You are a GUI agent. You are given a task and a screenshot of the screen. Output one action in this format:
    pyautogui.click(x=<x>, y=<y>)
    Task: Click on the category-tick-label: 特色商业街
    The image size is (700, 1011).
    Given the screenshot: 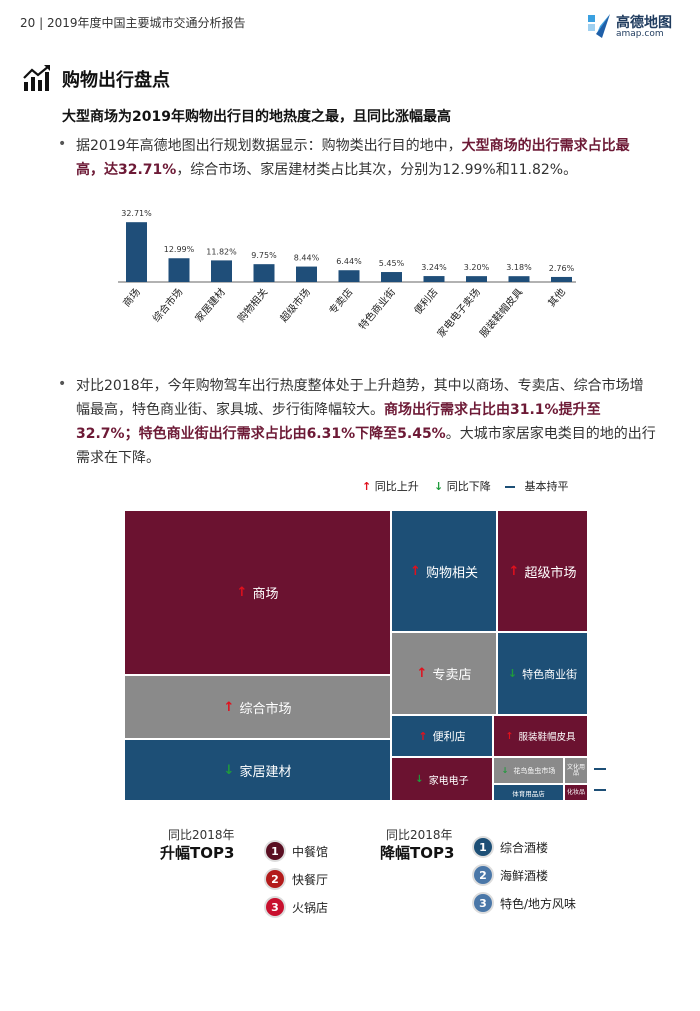 What is the action you would take?
    pyautogui.click(x=377, y=309)
    